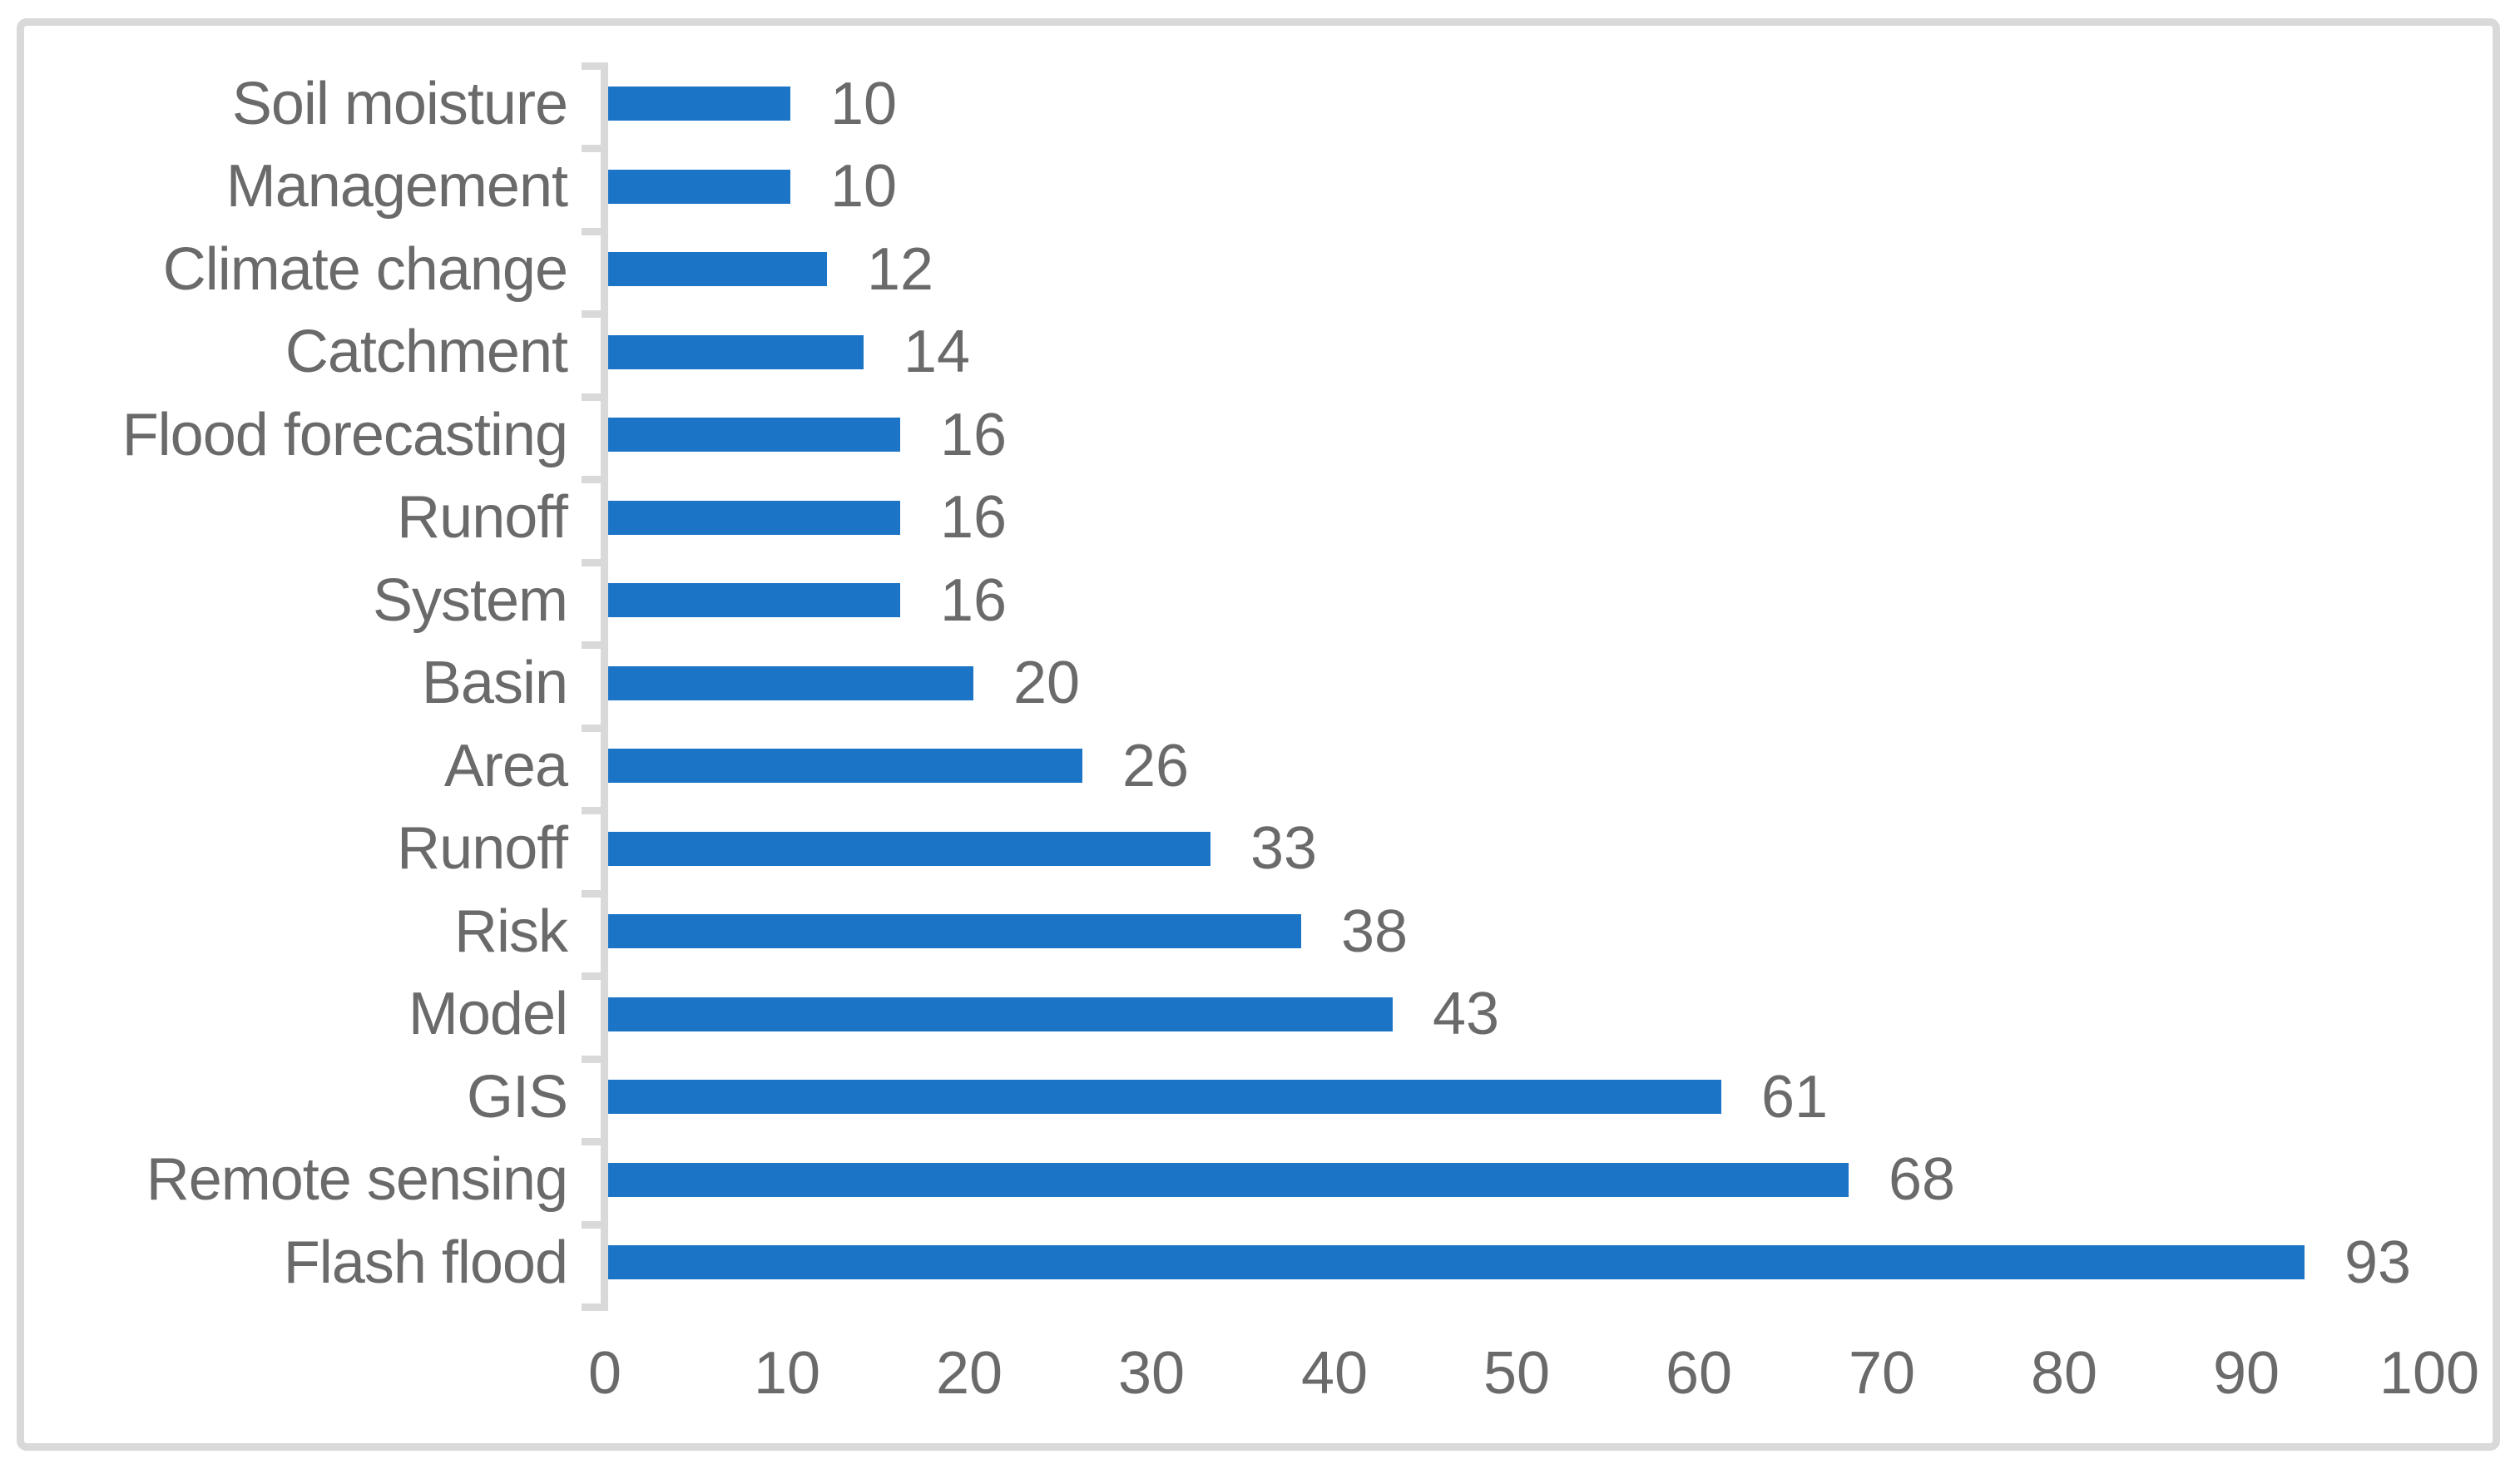 Image resolution: width=2520 pixels, height=1474 pixels. I want to click on category-label: Area, so click(505, 765).